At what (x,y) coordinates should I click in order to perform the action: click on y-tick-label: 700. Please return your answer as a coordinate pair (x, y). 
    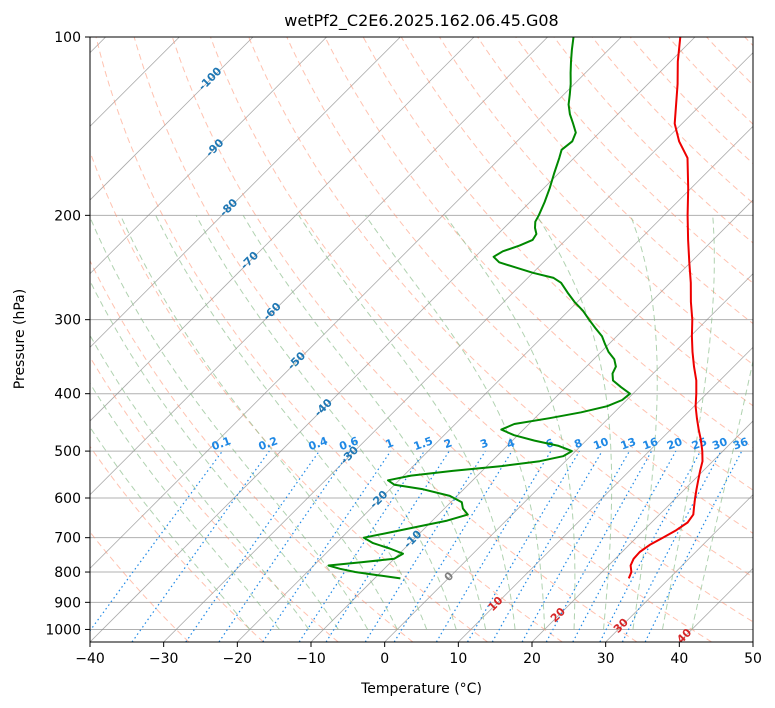
    Looking at the image, I should click on (67, 539).